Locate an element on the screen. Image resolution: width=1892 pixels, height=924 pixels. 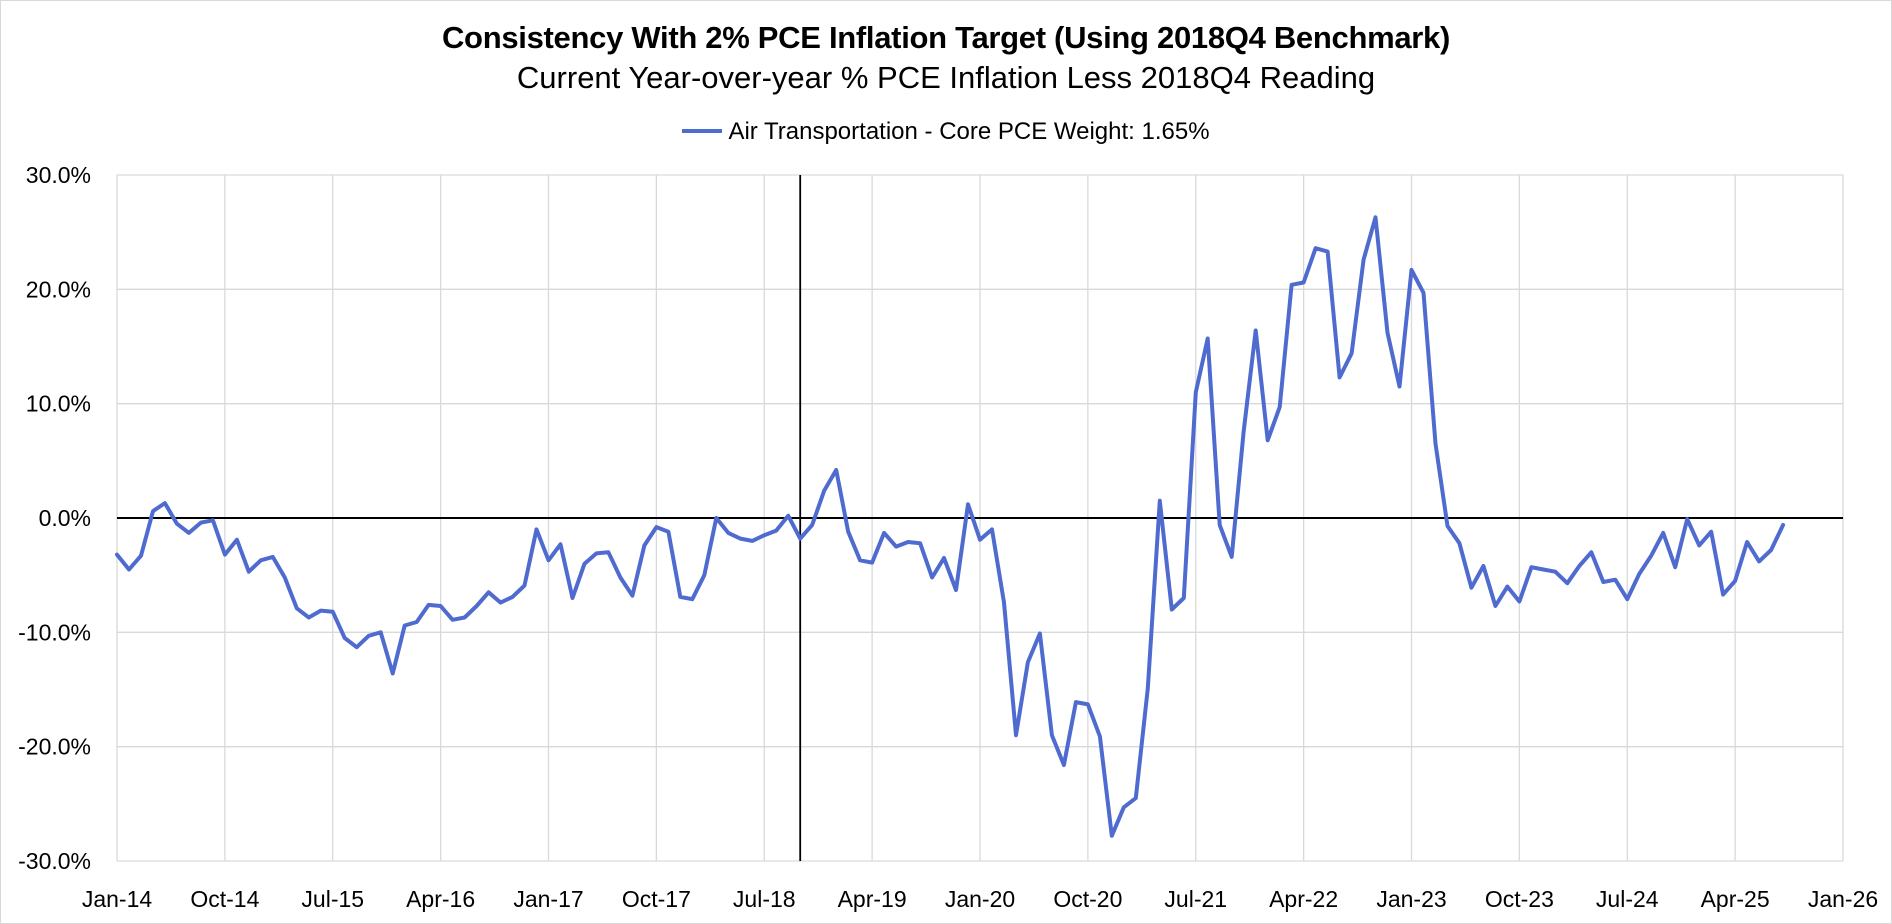
y-tick-label: 10.0% is located at coordinates (58, 404).